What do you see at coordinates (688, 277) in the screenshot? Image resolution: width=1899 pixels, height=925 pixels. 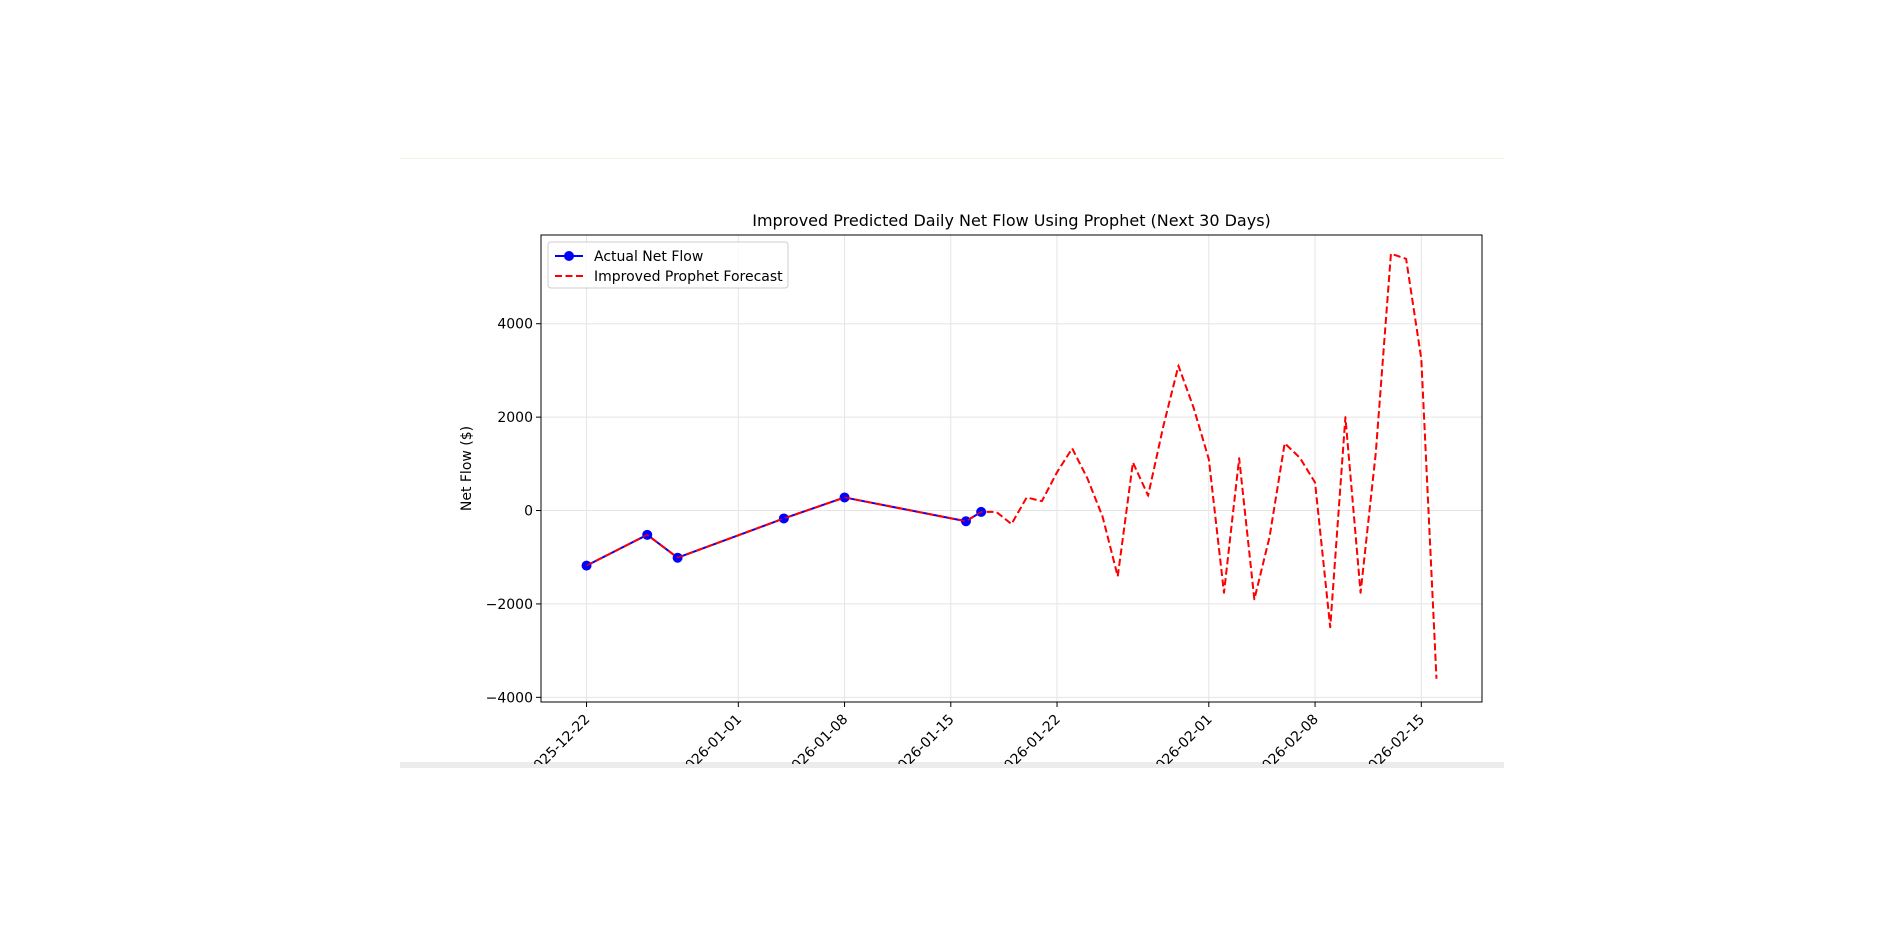 I see `legend-label: Improved Prophet Forecast` at bounding box center [688, 277].